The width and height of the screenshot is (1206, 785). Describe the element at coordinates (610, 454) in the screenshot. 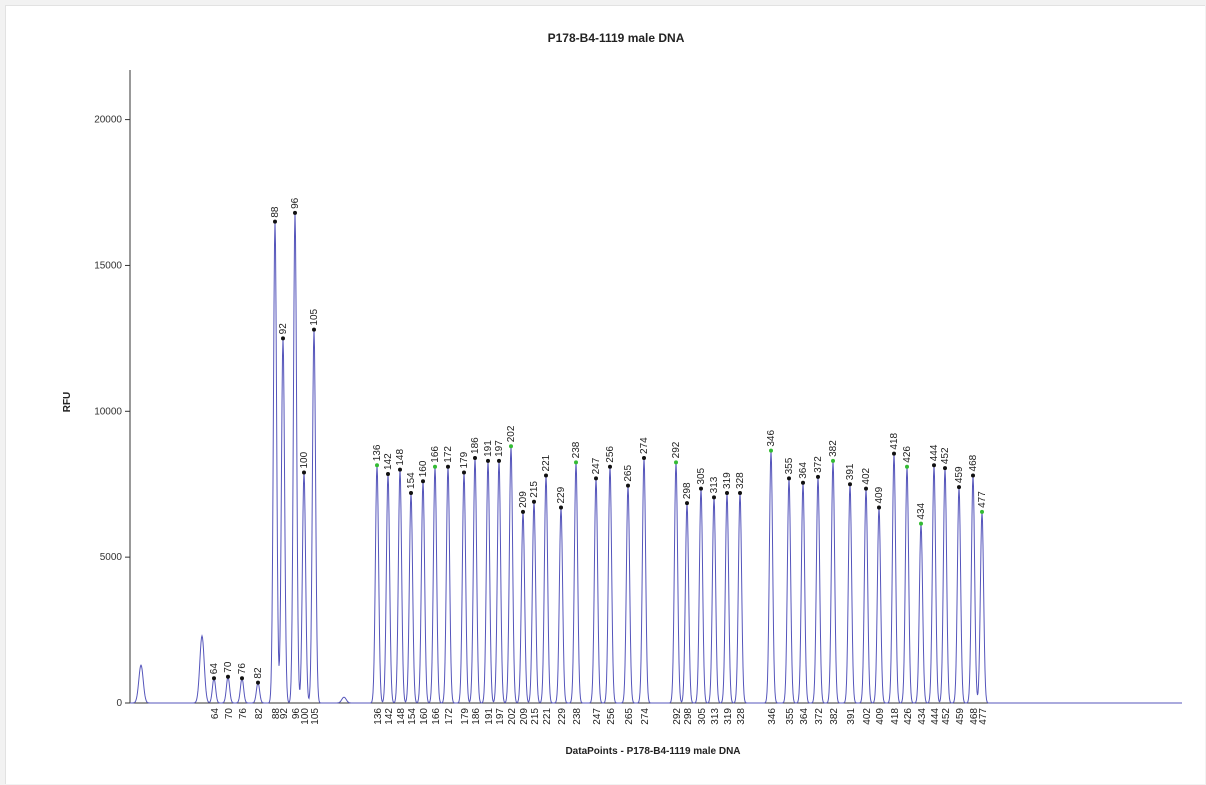

I see `peak-label: 256` at that location.